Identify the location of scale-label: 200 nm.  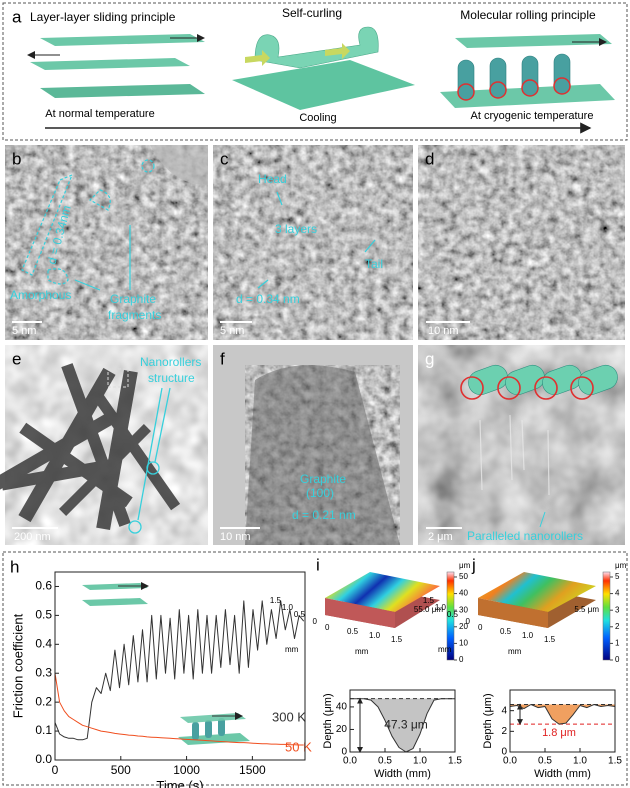
(32, 537).